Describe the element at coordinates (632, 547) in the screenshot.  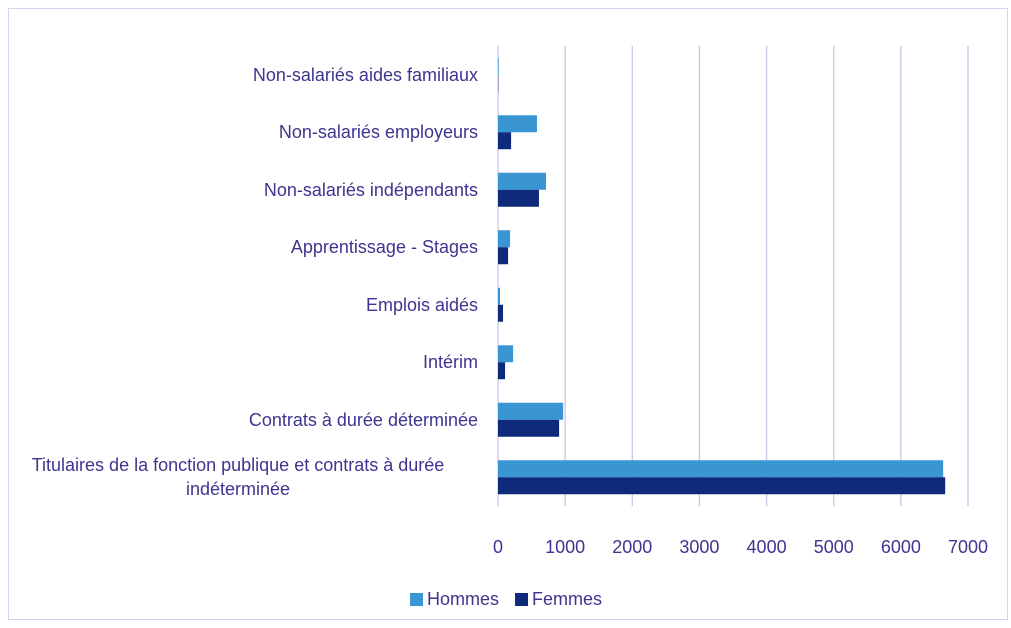
I see `x-tick-label: 2000` at that location.